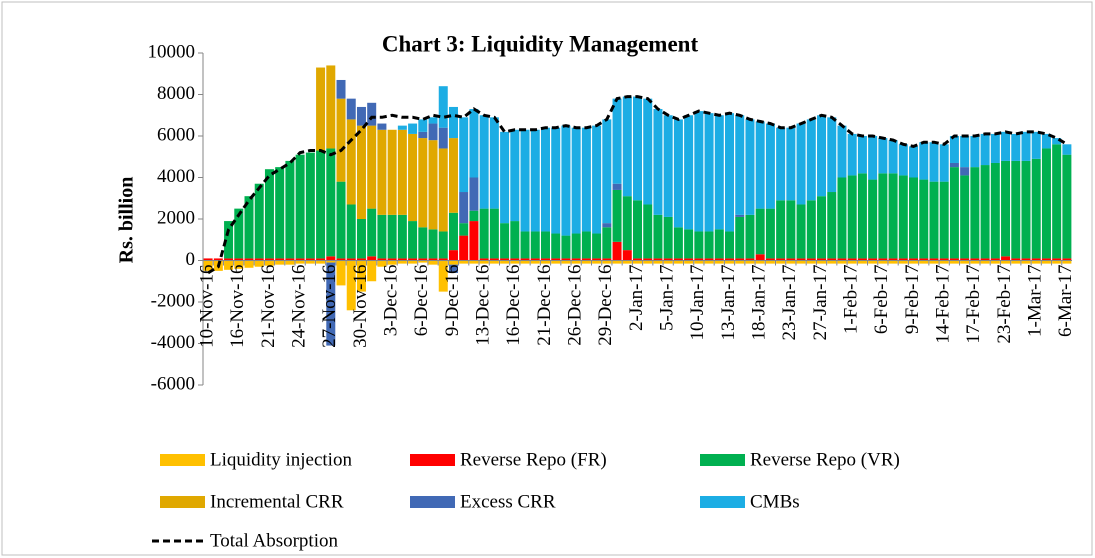 The height and width of the screenshot is (558, 1095). What do you see at coordinates (245, 540) in the screenshot?
I see `legend-item: Total Absorption` at bounding box center [245, 540].